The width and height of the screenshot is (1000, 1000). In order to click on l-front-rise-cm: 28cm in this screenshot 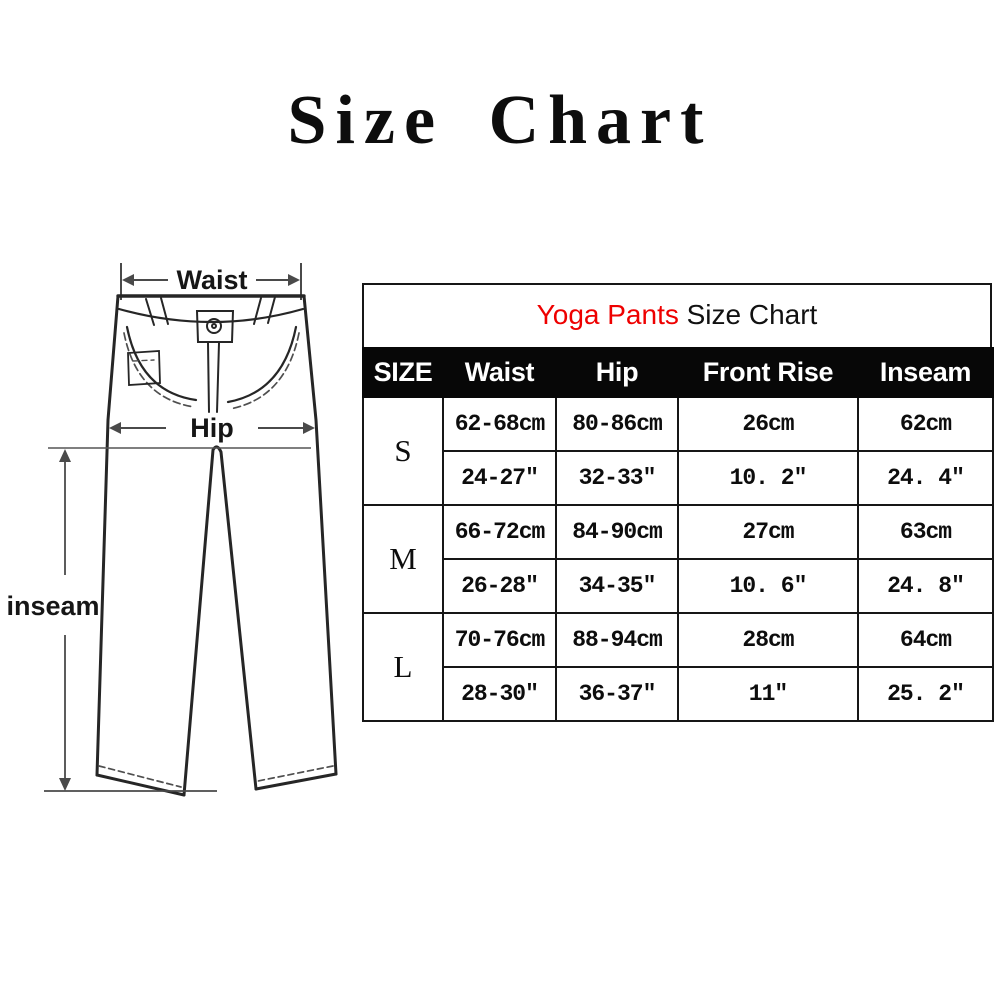, I will do `click(768, 640)`.